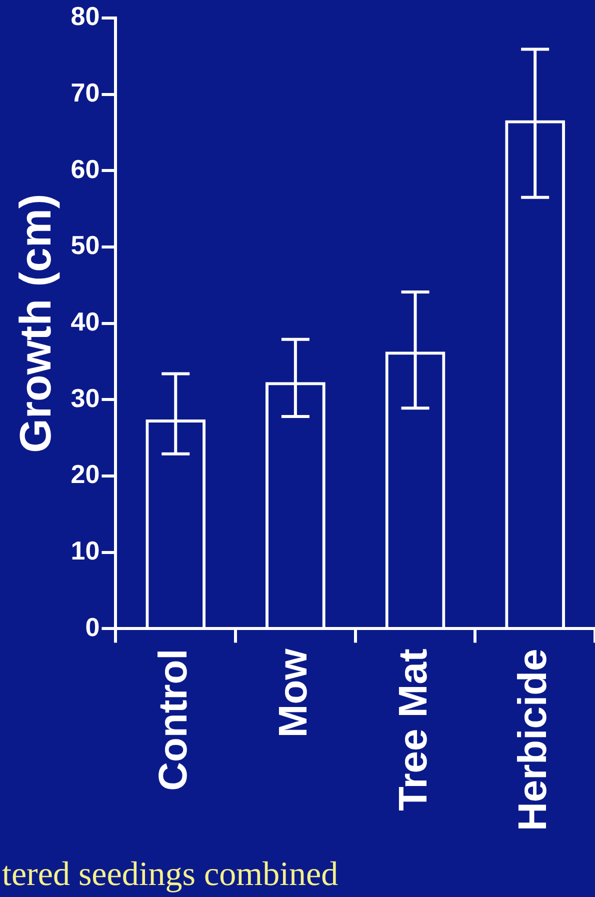  Describe the element at coordinates (85, 474) in the screenshot. I see `y-tick-label: 20` at that location.